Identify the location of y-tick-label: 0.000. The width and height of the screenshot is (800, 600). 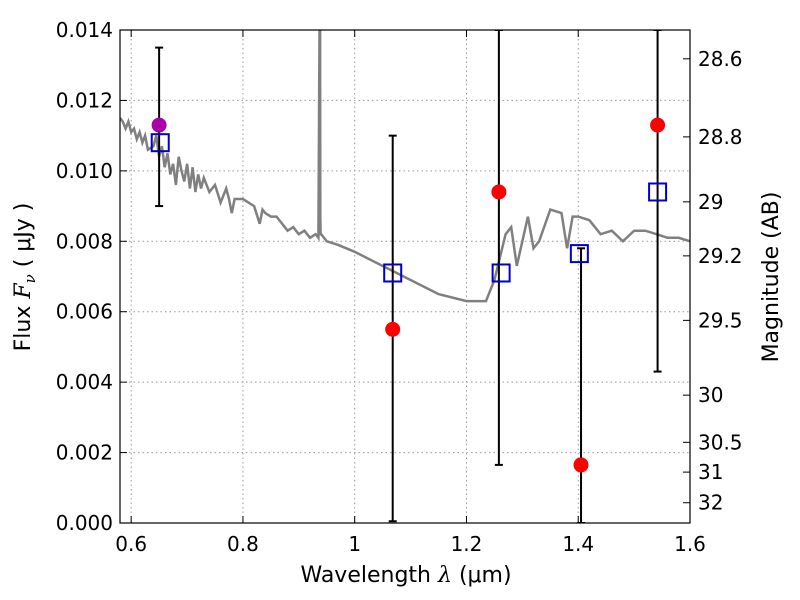
(84, 523).